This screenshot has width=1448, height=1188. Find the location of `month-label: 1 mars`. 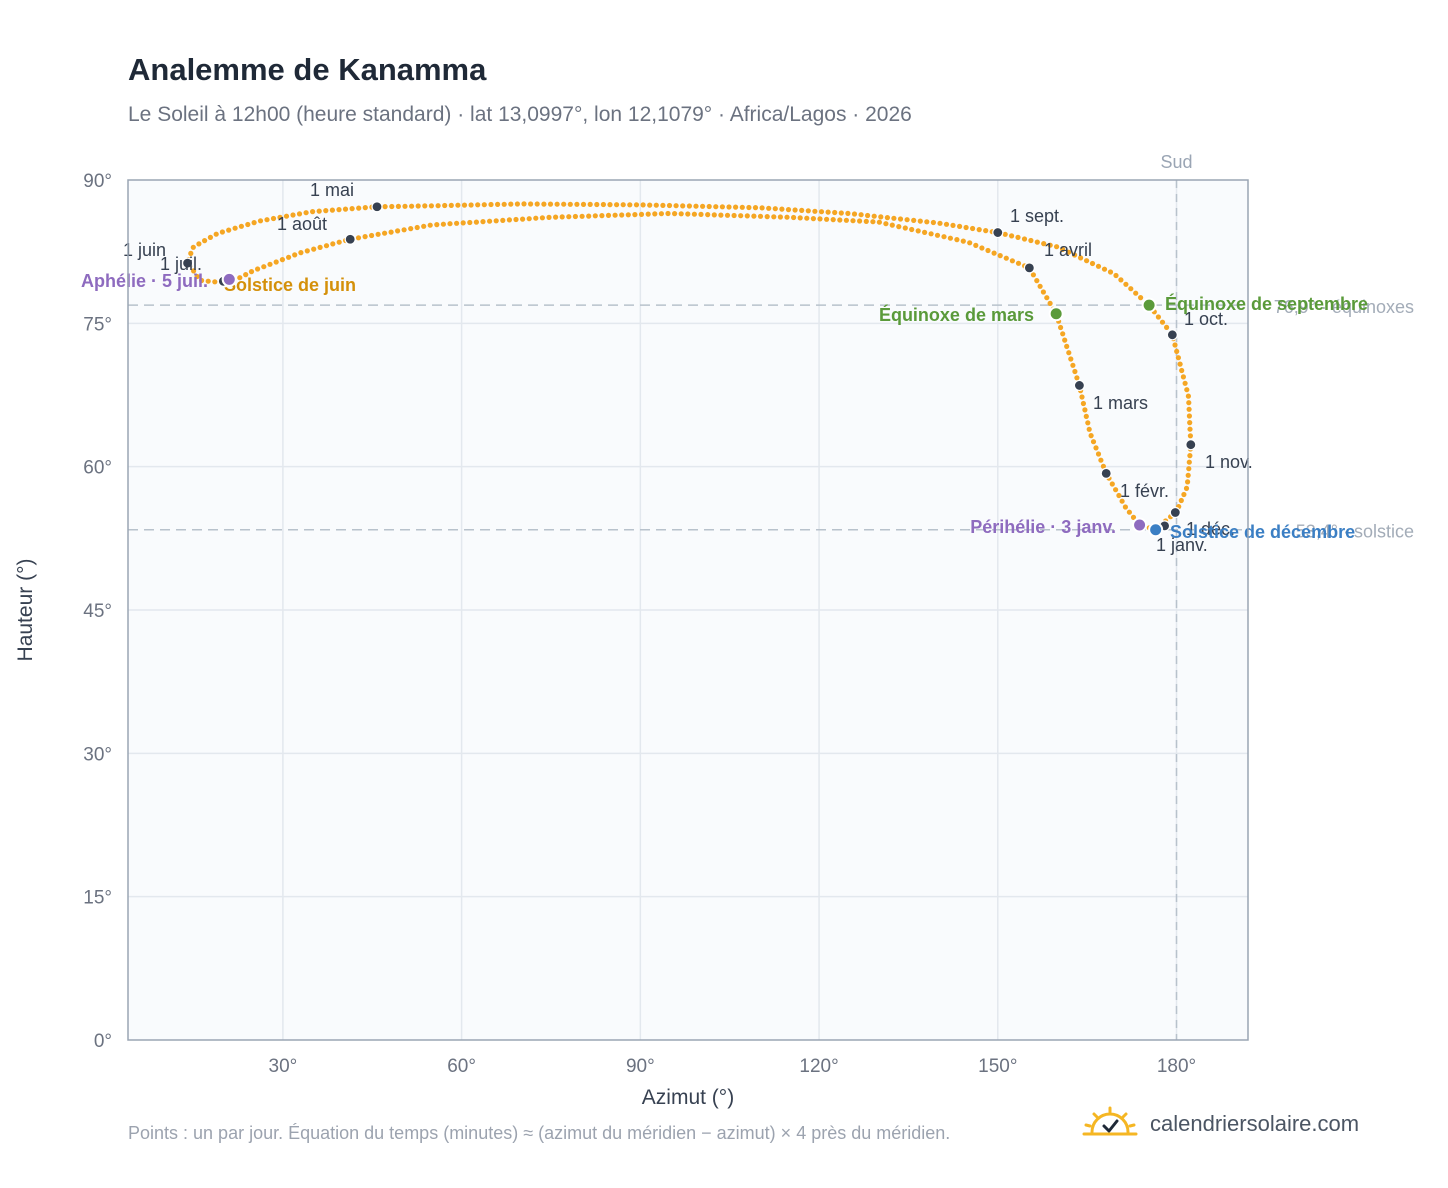

month-label: 1 mars is located at coordinates (1120, 403).